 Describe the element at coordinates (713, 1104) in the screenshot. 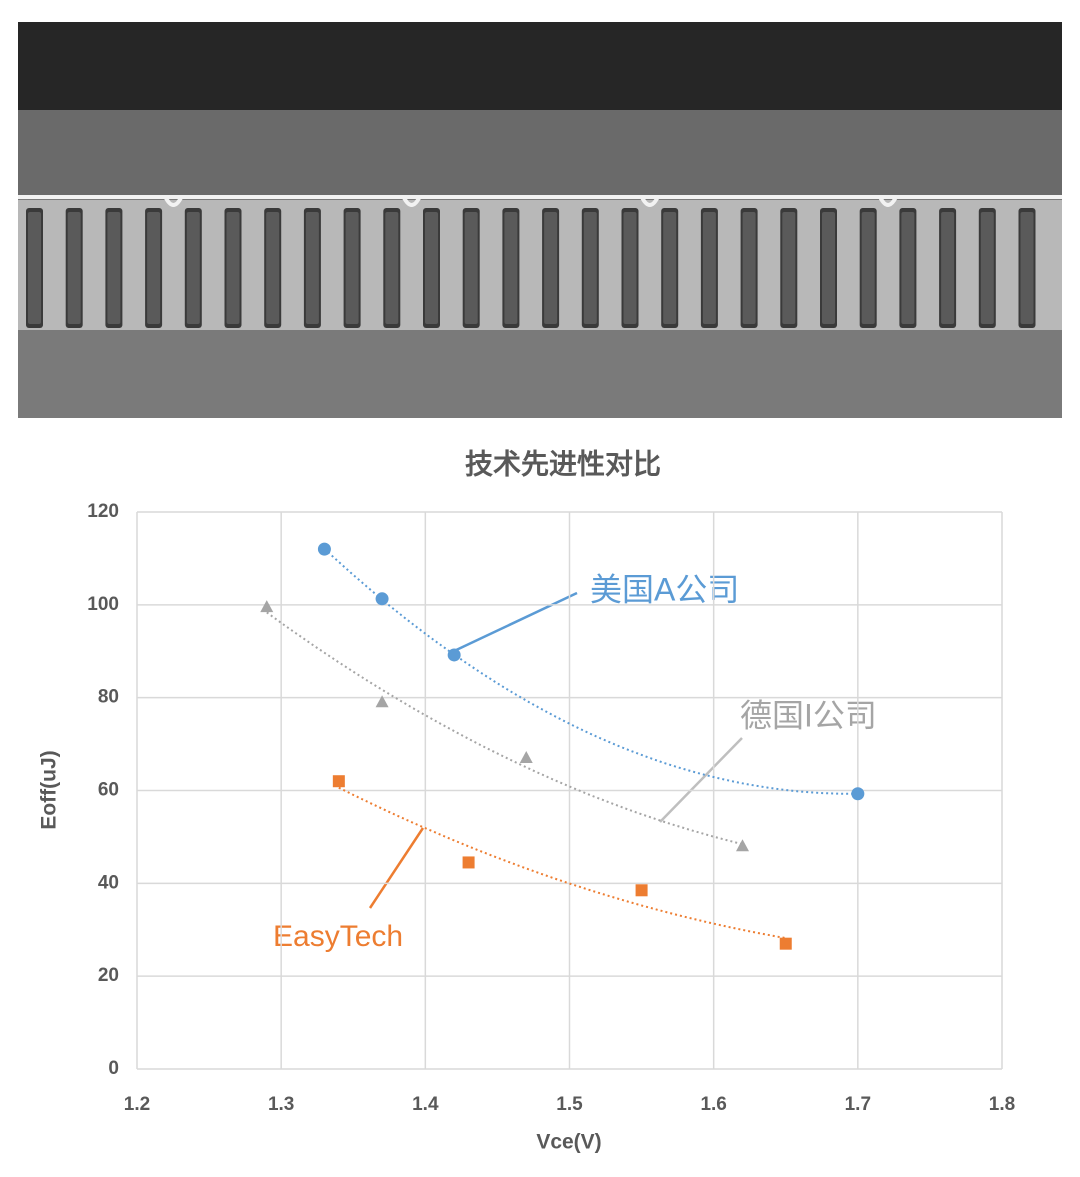

I see `x-tick-label: 1.6` at that location.